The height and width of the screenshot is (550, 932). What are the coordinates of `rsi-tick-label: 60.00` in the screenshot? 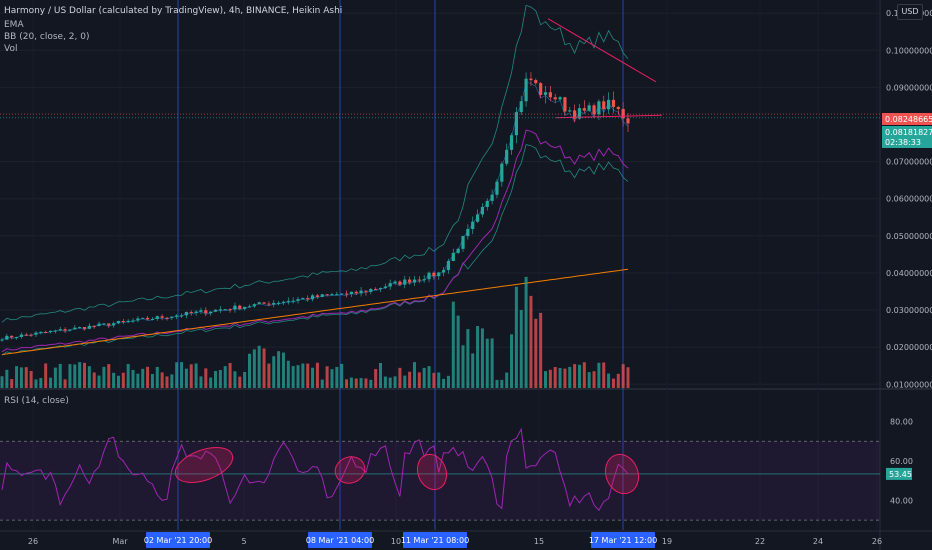 It's located at (901, 461).